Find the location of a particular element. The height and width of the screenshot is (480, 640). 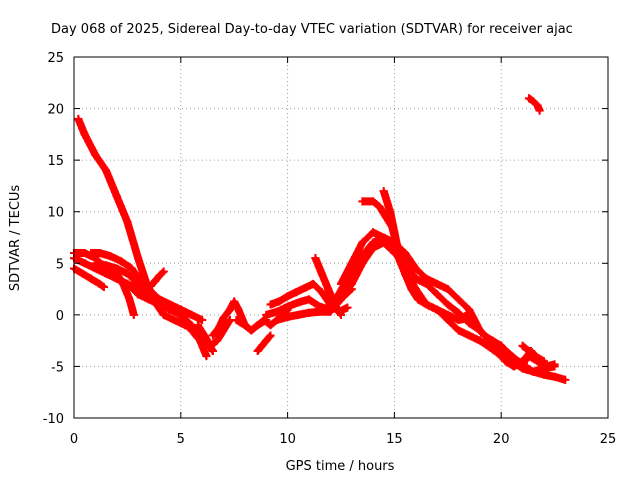

x-tick-label: 25 is located at coordinates (608, 439).